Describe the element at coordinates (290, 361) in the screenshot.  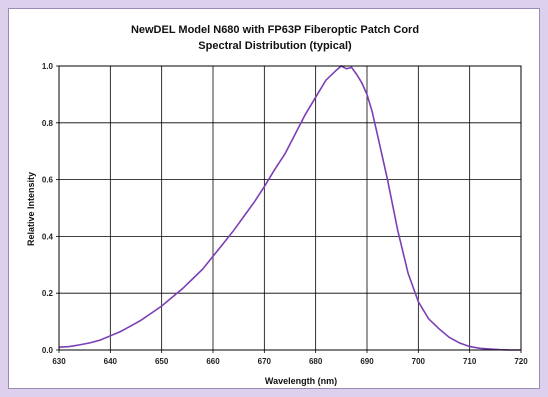
I see `x-tick-labels: 630 640 650 660 670 680 690 700 710 720` at that location.